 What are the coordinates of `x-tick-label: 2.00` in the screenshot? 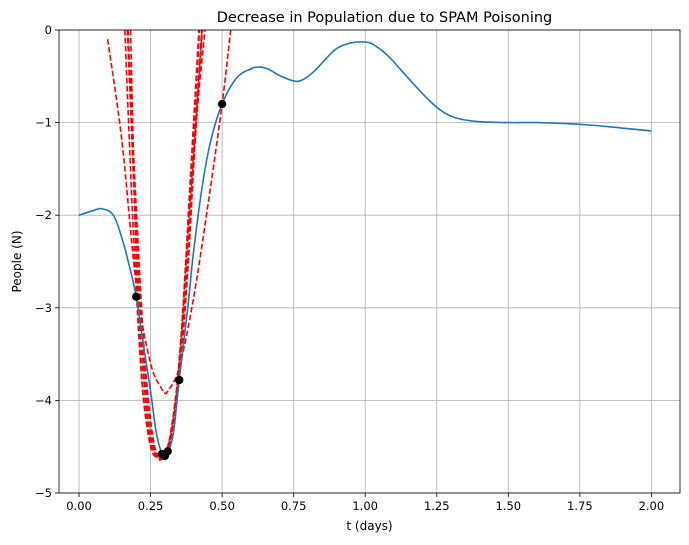 It's located at (652, 506).